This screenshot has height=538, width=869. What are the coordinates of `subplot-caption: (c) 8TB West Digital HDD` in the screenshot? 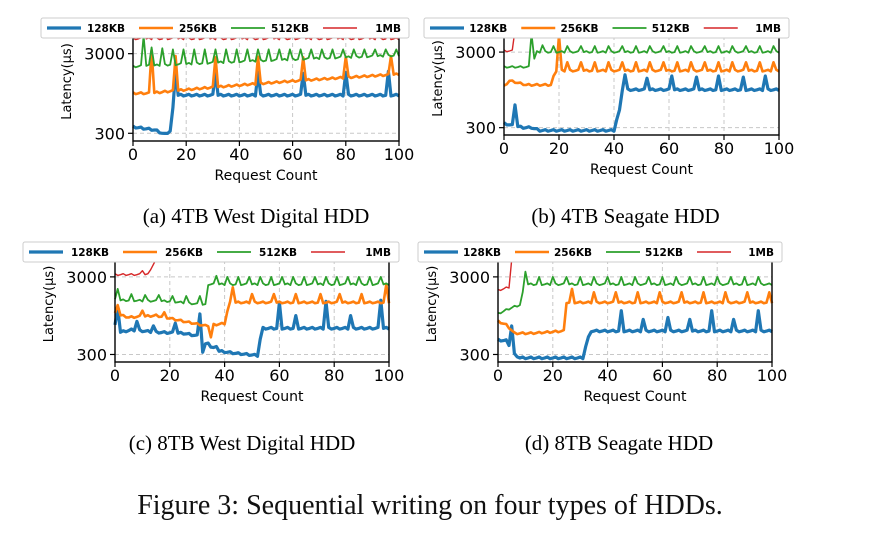 It's located at (242, 443).